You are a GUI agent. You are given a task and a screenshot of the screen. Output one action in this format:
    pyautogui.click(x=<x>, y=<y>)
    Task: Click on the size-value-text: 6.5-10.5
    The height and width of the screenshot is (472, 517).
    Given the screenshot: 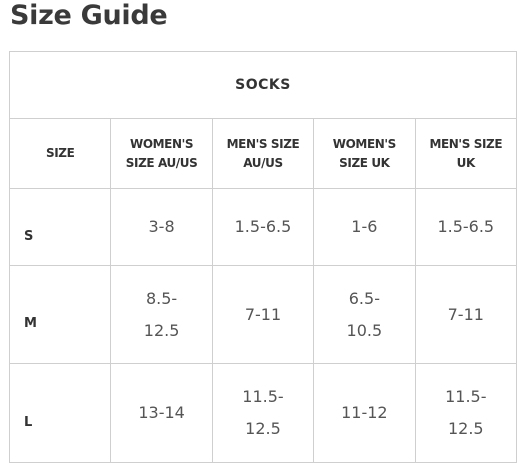 What is the action you would take?
    pyautogui.click(x=364, y=314)
    